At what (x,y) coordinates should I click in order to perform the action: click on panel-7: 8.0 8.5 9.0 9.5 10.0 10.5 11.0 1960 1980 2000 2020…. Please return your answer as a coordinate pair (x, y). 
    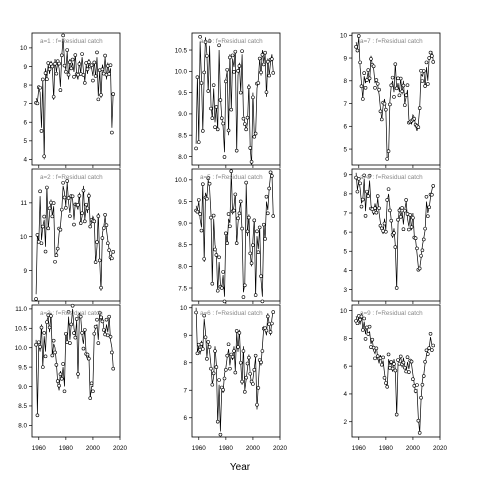
    Looking at the image, I should click on (71, 377).